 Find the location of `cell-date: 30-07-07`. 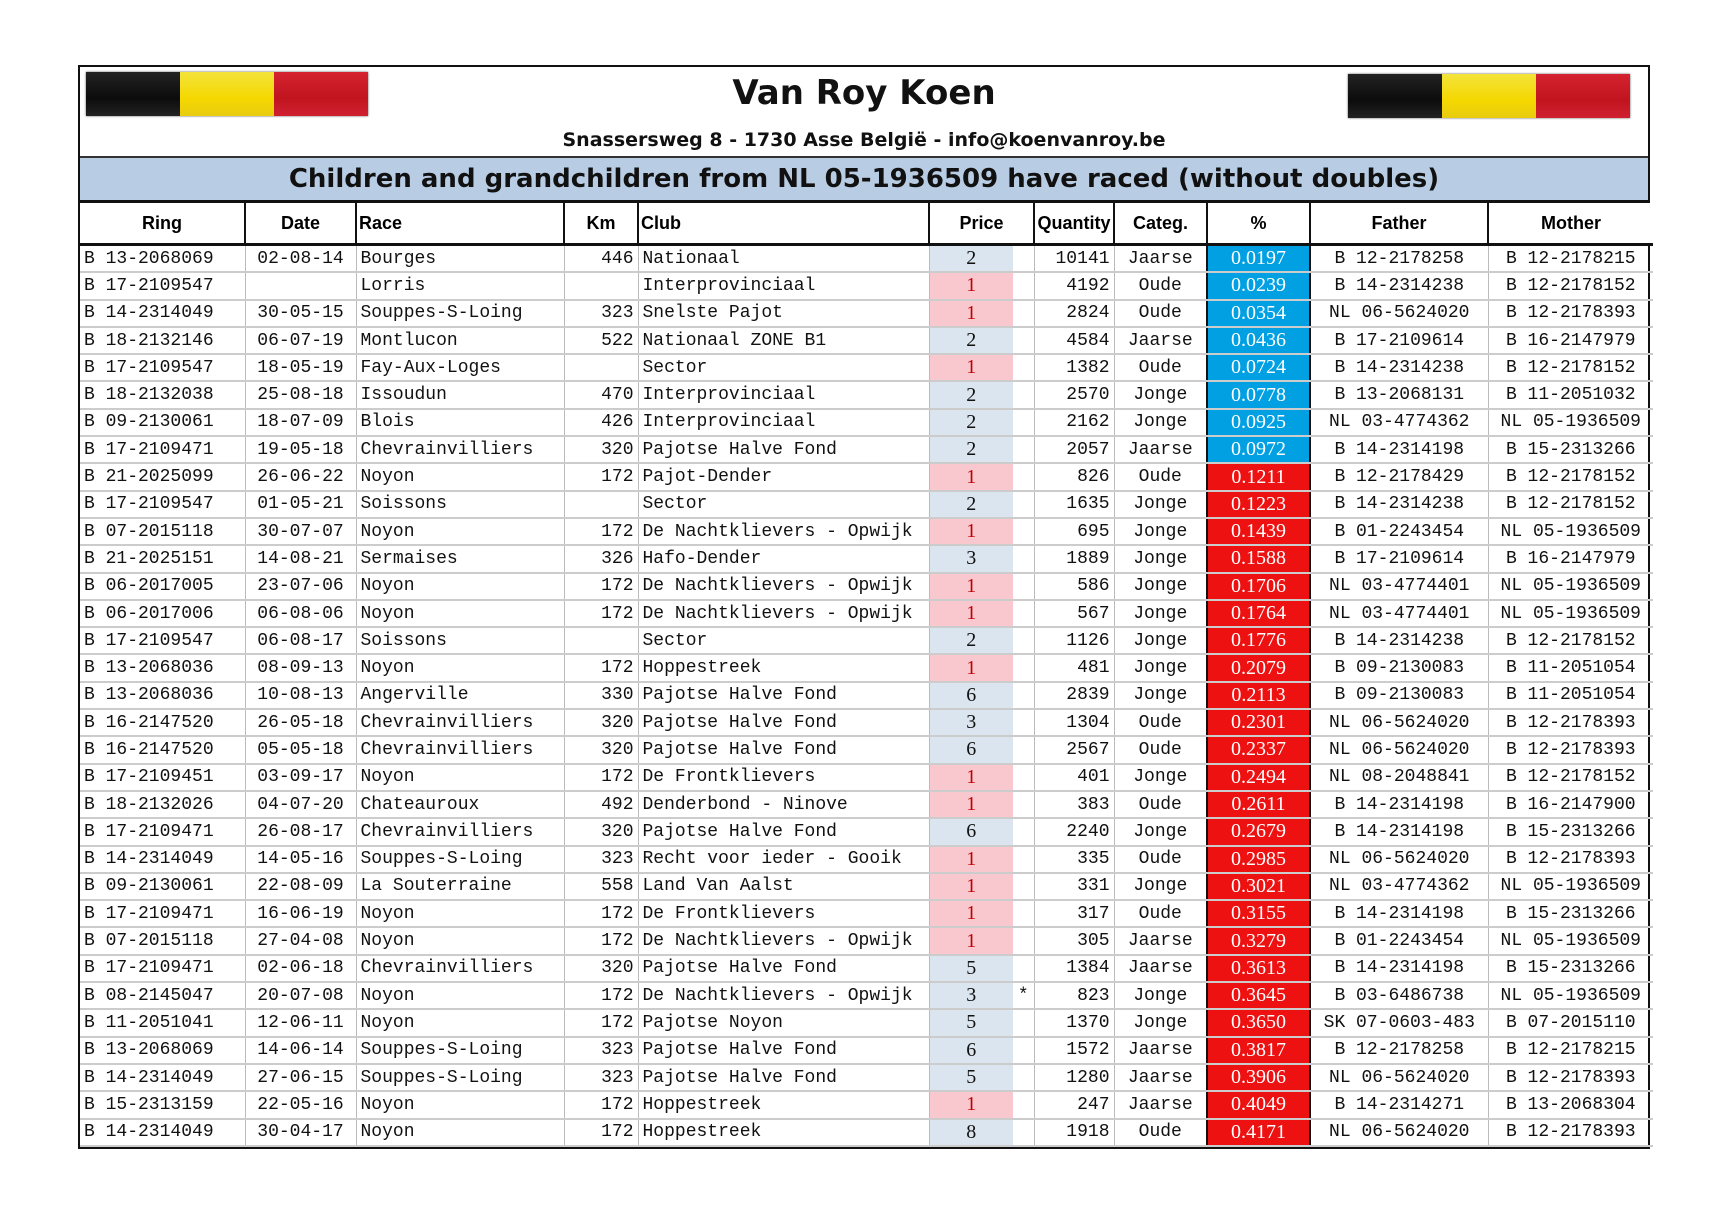

cell-date: 30-07-07 is located at coordinates (301, 532).